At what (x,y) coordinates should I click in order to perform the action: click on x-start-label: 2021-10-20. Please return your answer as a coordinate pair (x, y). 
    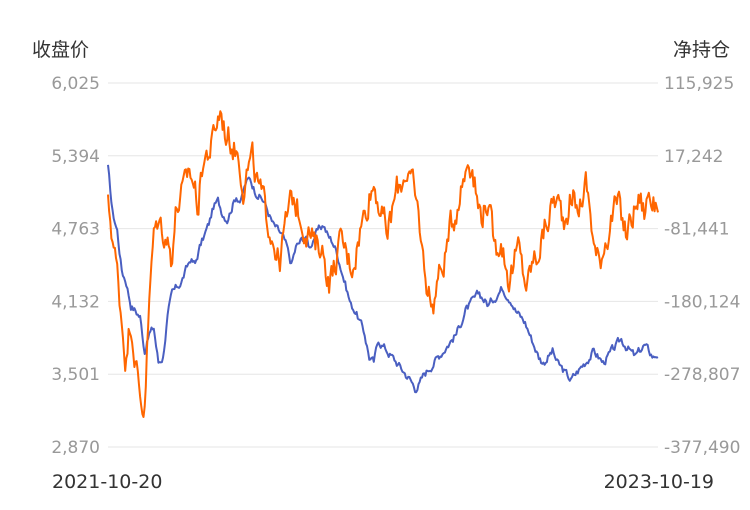
    Looking at the image, I should click on (107, 482).